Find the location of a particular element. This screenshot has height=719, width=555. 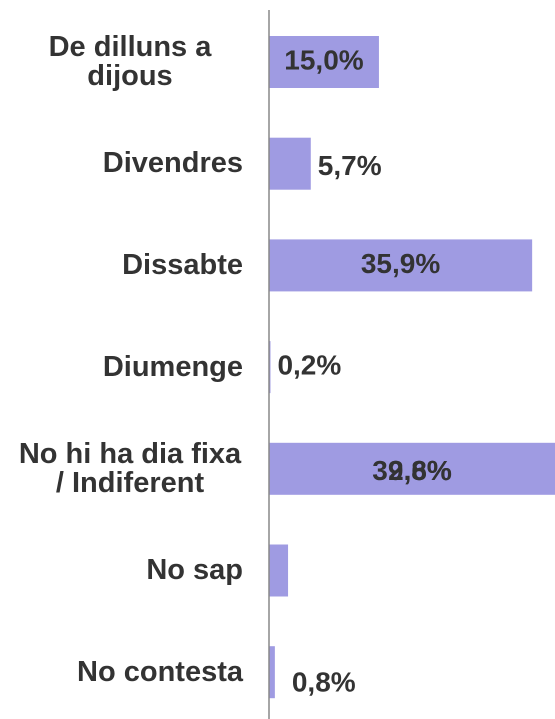

category-text: No contesta is located at coordinates (160, 671).